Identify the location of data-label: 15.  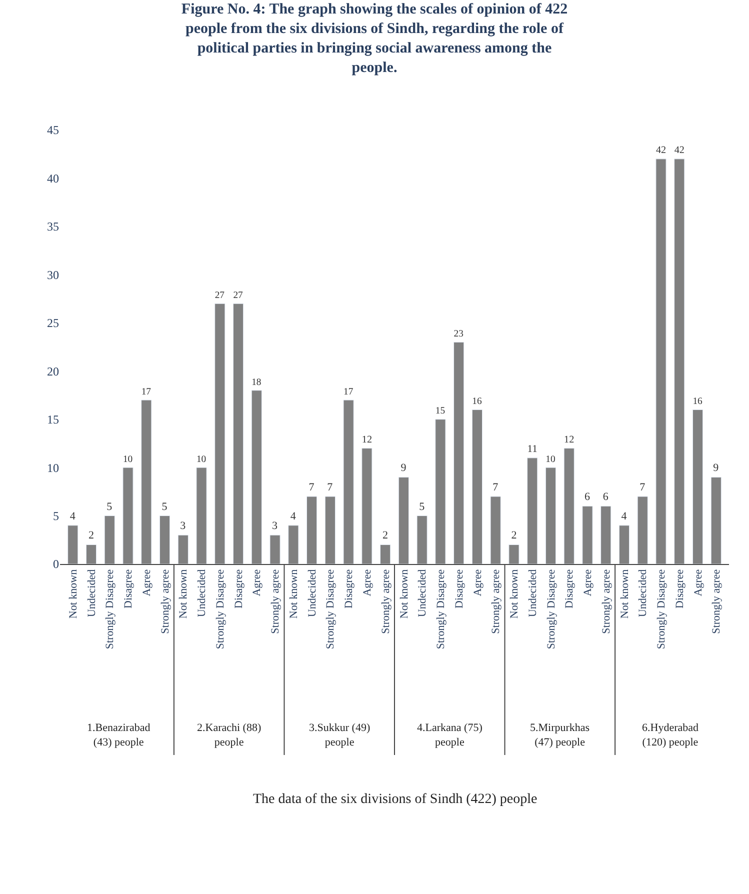
(440, 411).